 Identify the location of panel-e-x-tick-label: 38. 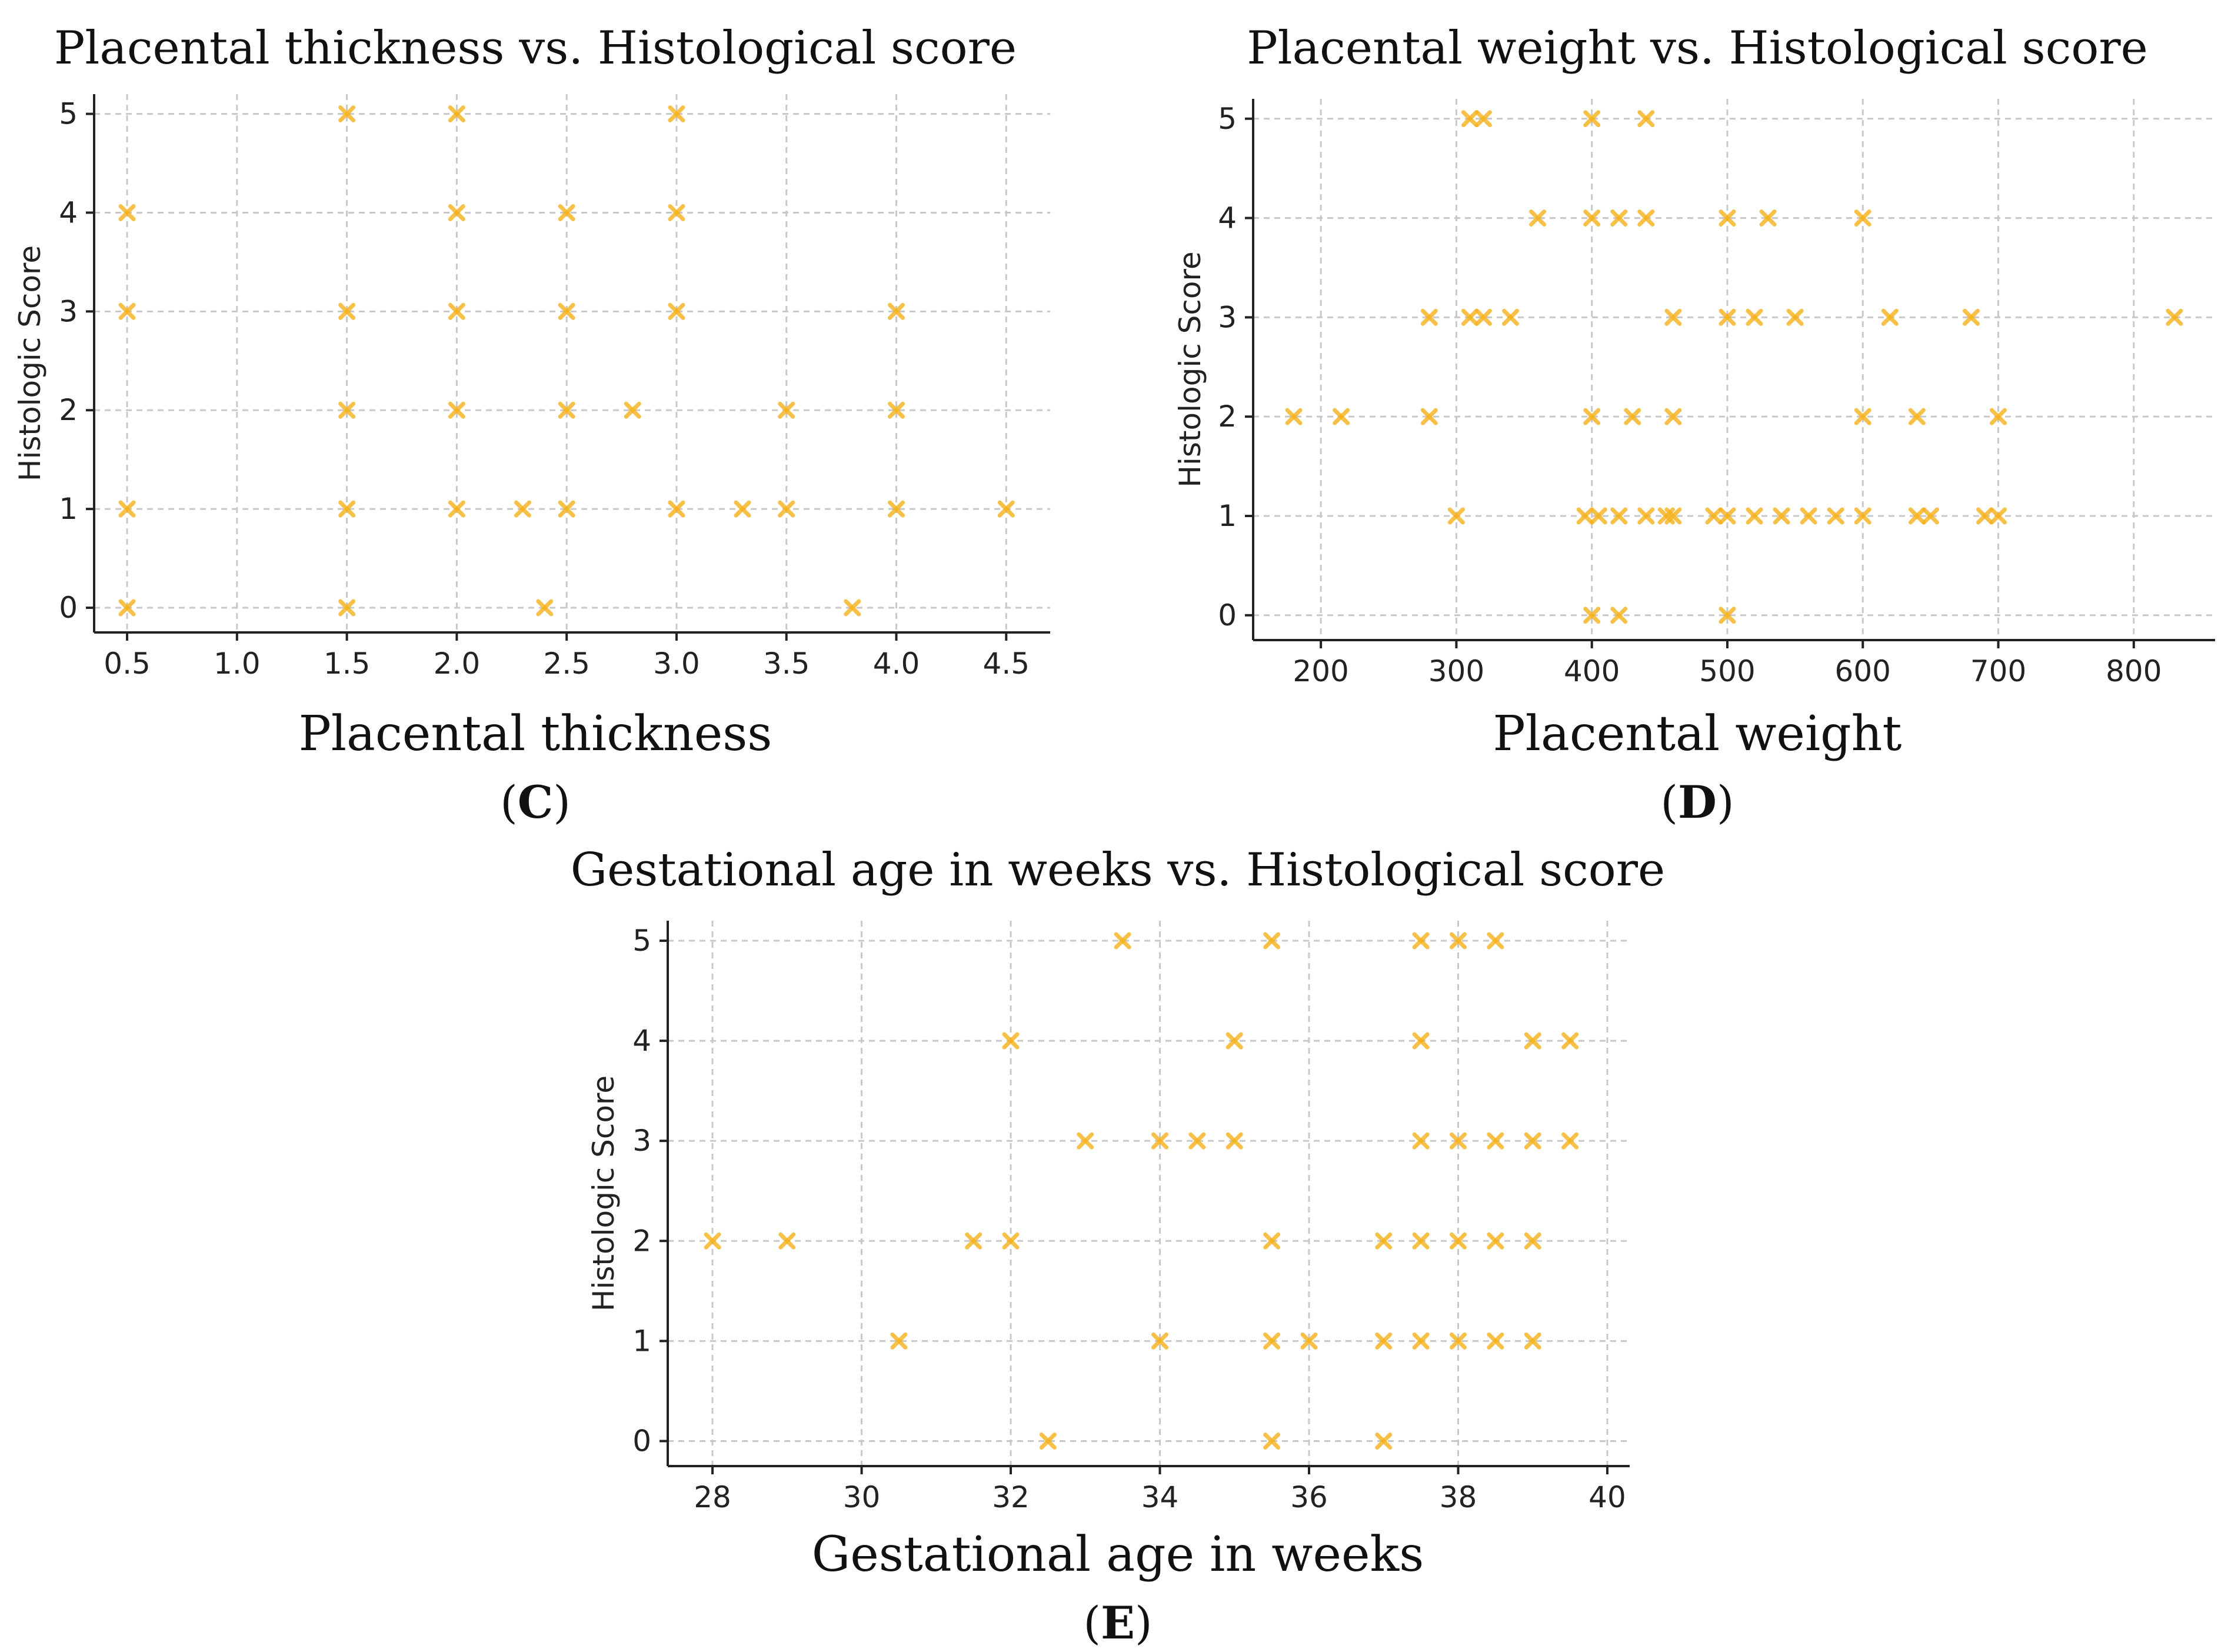
(1459, 1497).